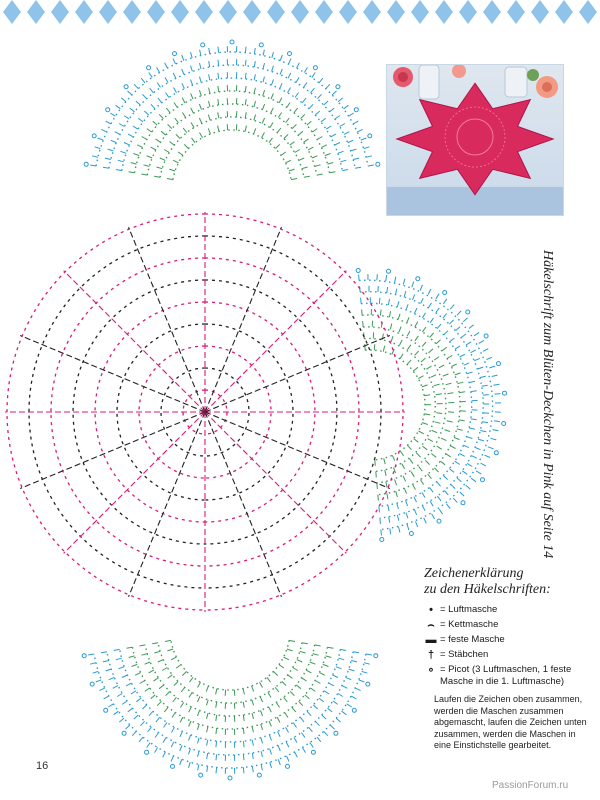 The width and height of the screenshot is (600, 800). What do you see at coordinates (243, 319) in the screenshot?
I see `medallion-spoke` at bounding box center [243, 319].